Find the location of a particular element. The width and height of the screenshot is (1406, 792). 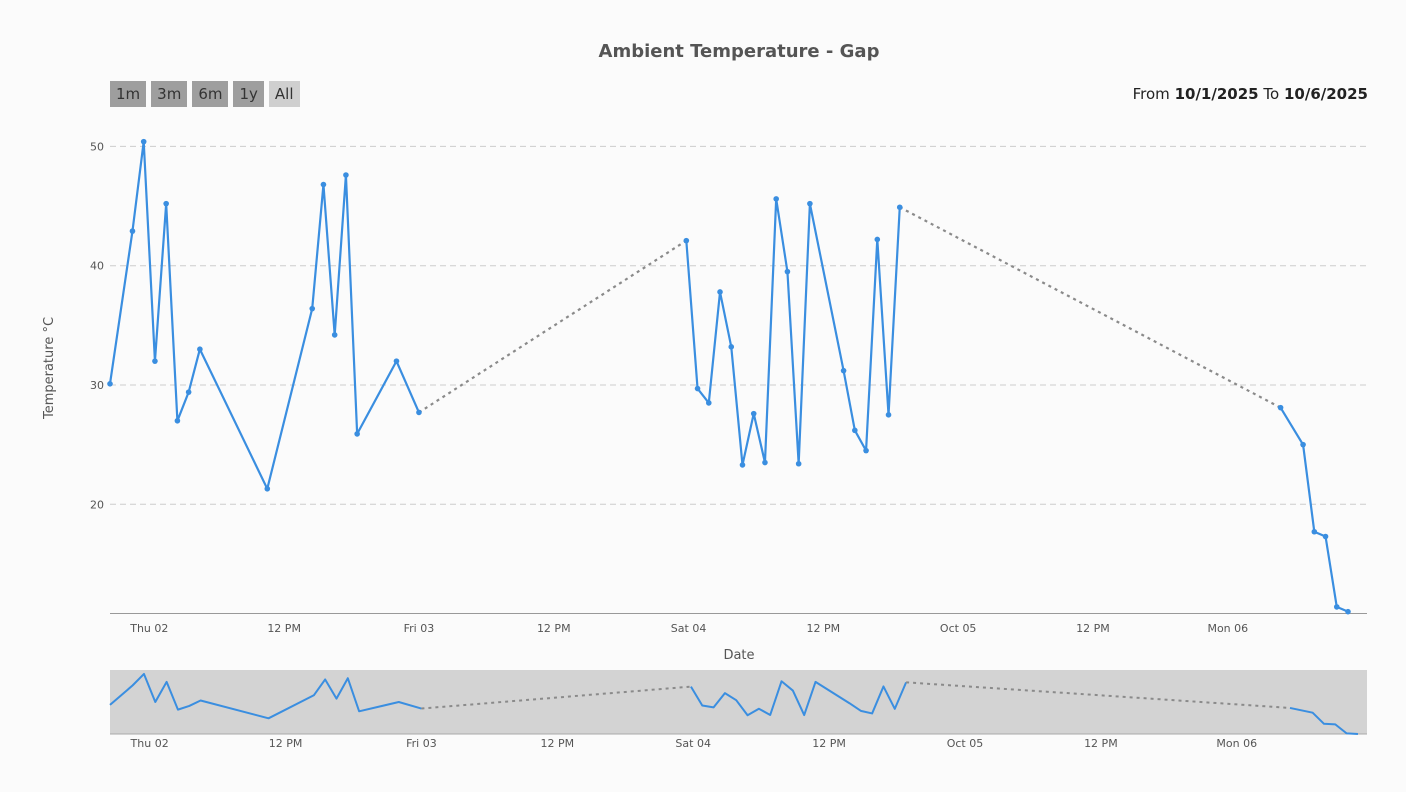

y-tick-label: 30 is located at coordinates (97, 385).